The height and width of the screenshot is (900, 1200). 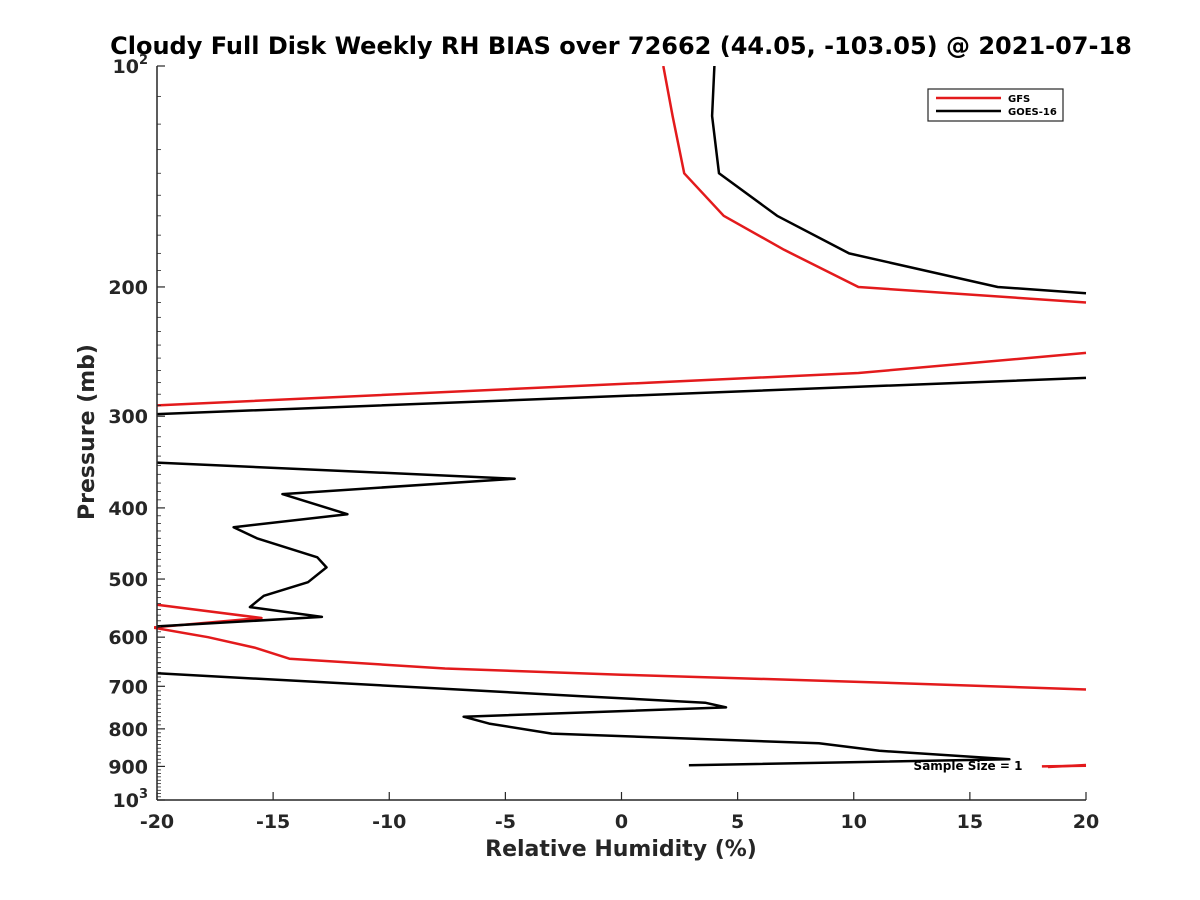 What do you see at coordinates (128, 509) in the screenshot?
I see `y-tick-label: 400` at bounding box center [128, 509].